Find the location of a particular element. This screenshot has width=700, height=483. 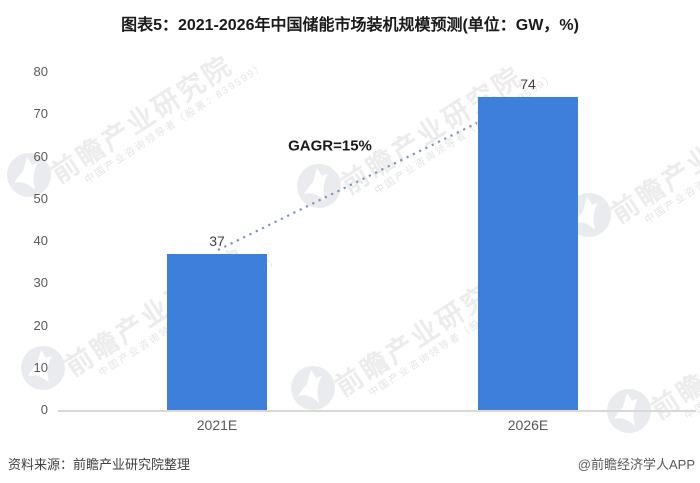

y-axis-tick-40: 40 is located at coordinates (40, 240).